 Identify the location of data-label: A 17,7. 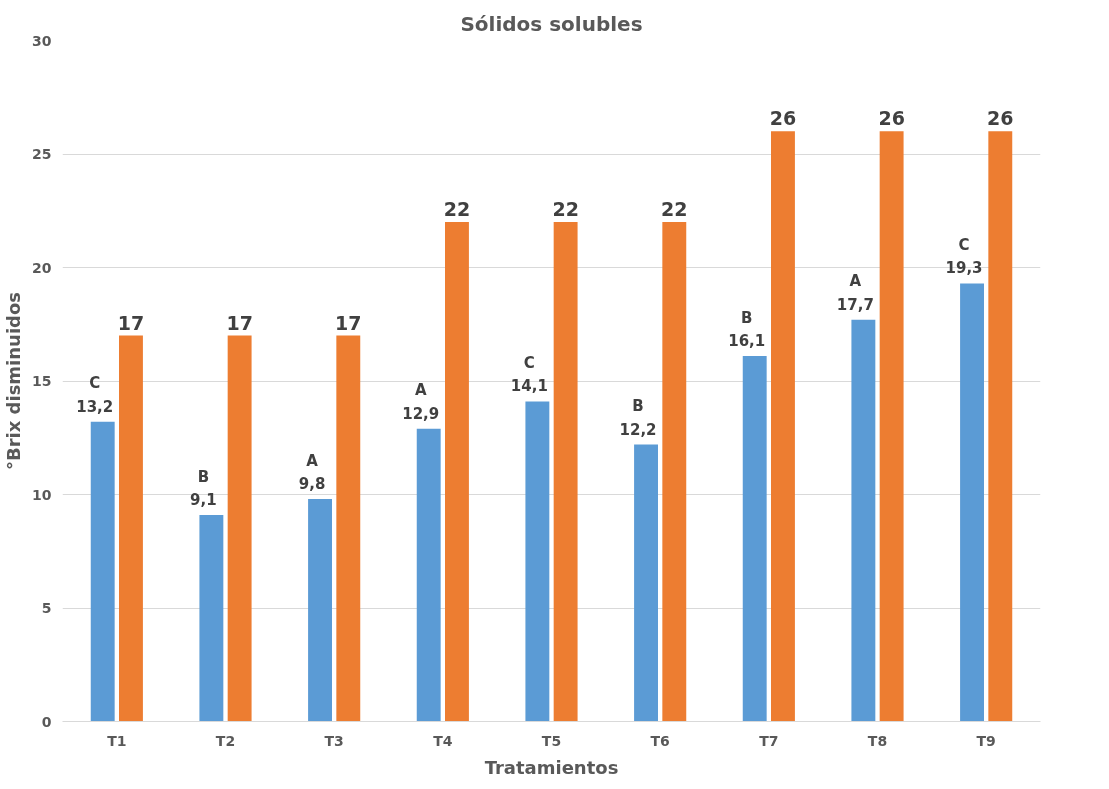
(855, 293).